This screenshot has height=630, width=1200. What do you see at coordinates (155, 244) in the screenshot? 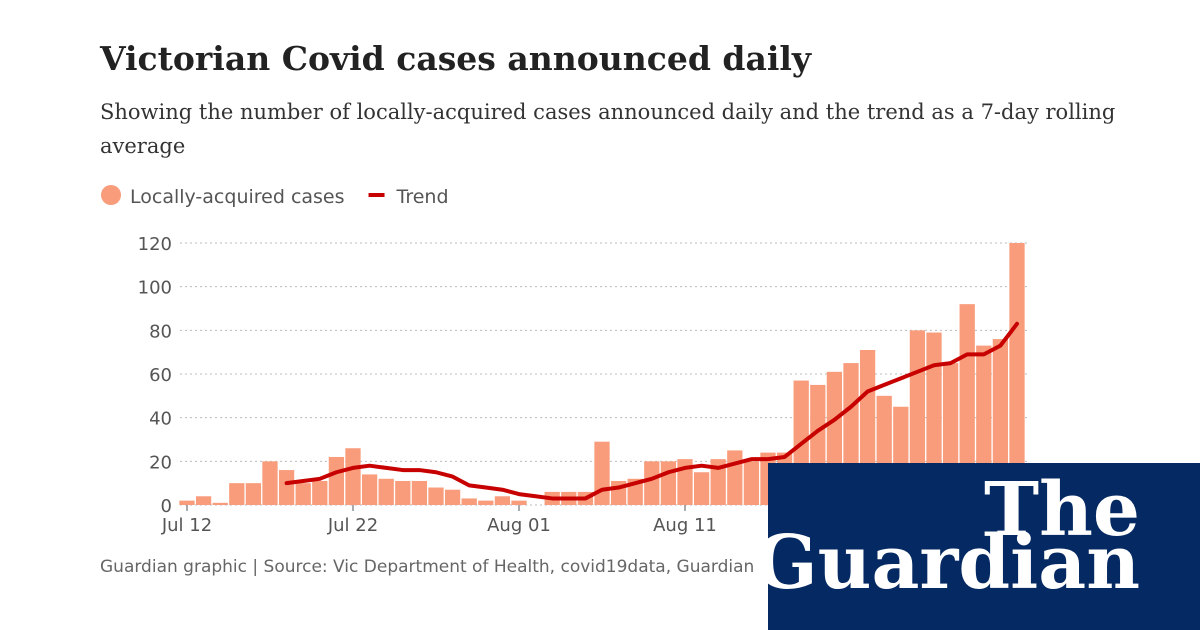
I see `y-tick-label: 120` at bounding box center [155, 244].